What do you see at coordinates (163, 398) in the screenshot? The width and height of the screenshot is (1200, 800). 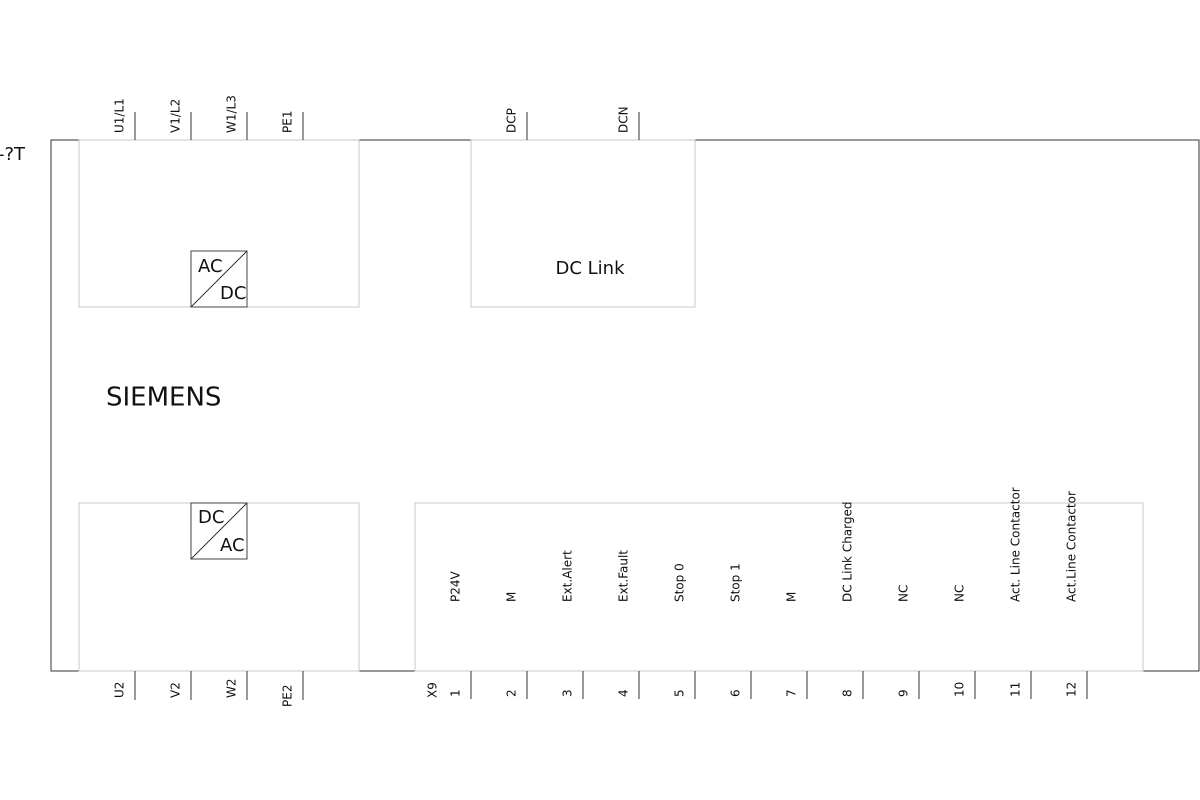 I see `brand: SIEMENS` at bounding box center [163, 398].